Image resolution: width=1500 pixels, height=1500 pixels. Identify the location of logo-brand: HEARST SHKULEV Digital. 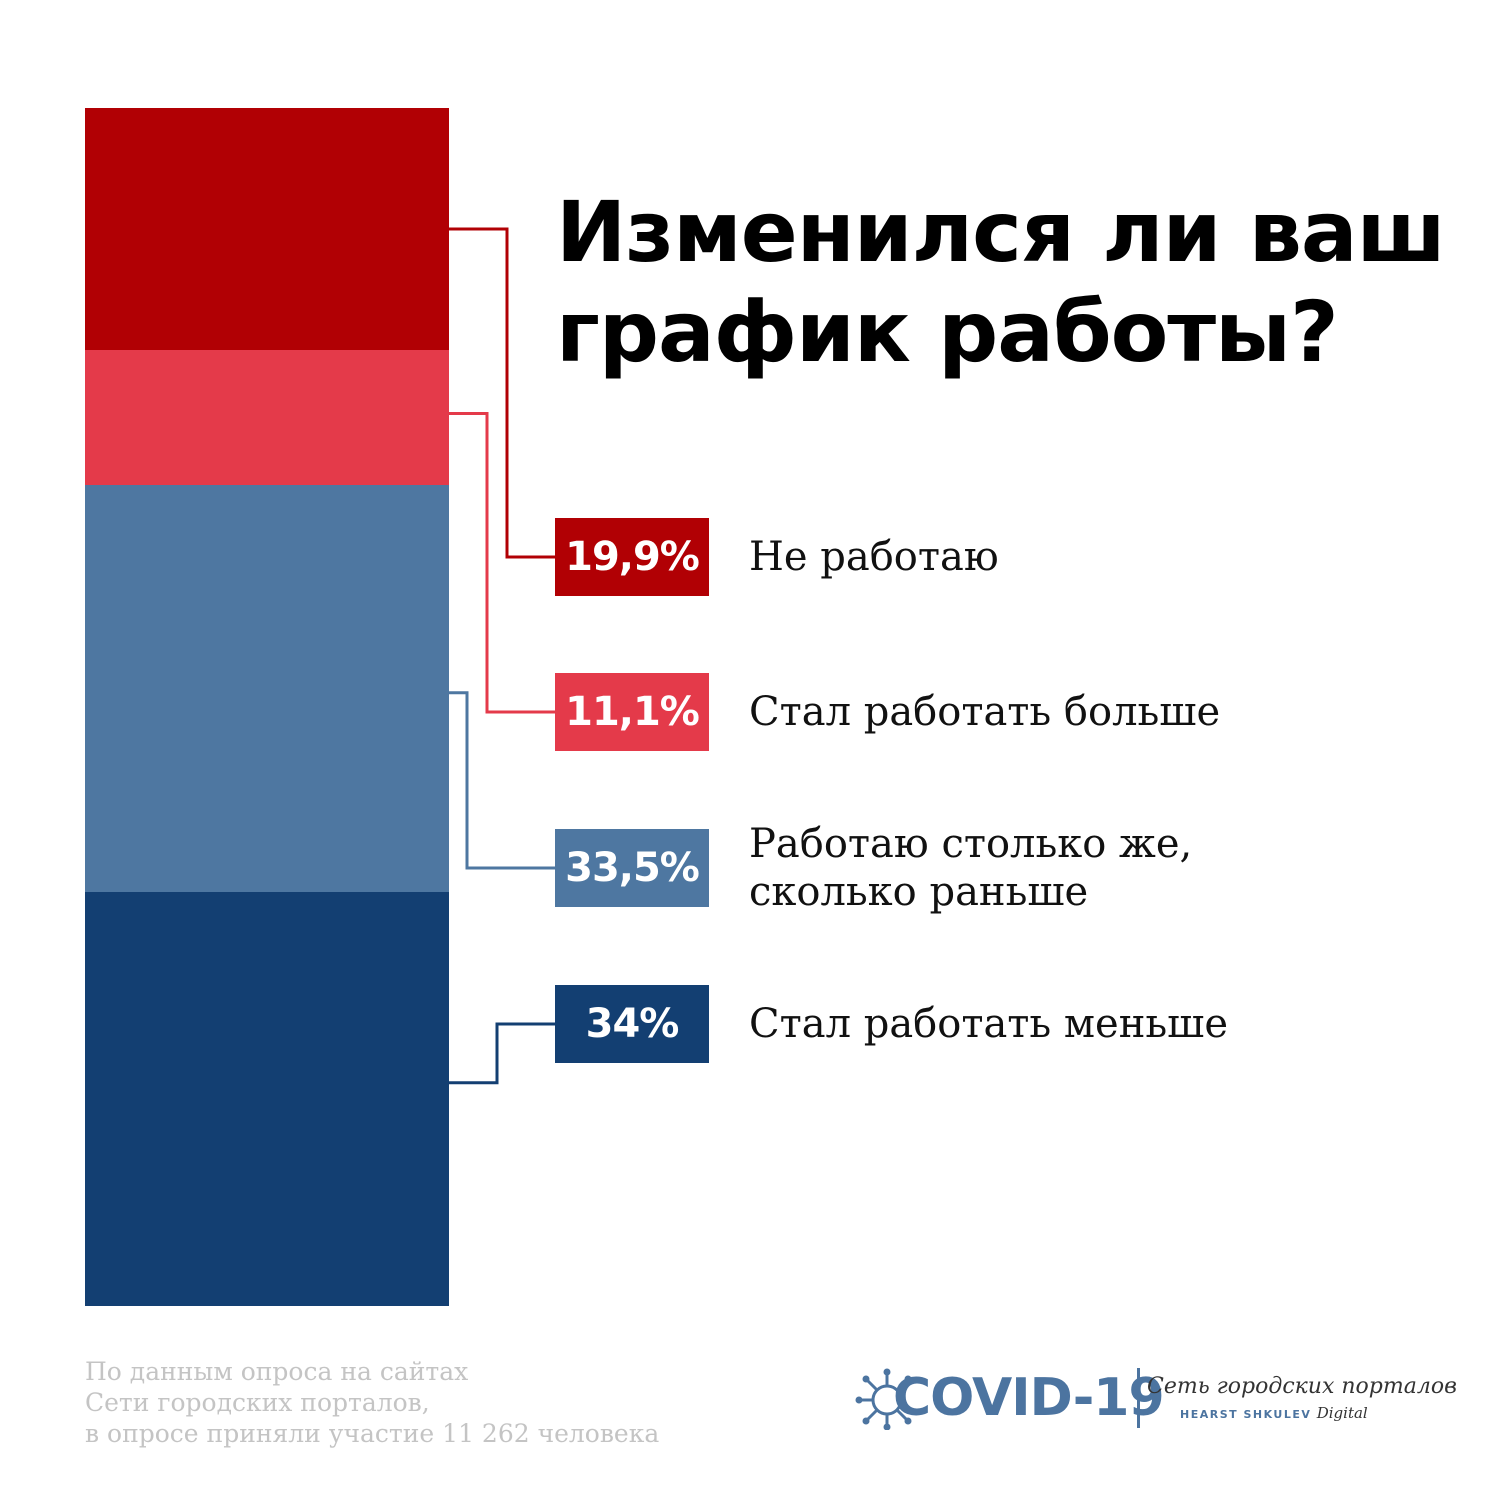
(1274, 1413).